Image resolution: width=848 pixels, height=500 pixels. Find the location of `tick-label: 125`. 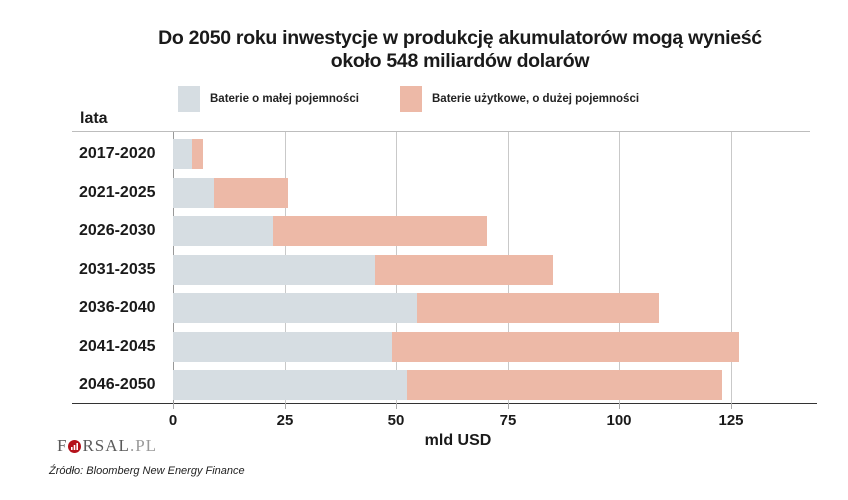

tick-label: 125 is located at coordinates (731, 420).